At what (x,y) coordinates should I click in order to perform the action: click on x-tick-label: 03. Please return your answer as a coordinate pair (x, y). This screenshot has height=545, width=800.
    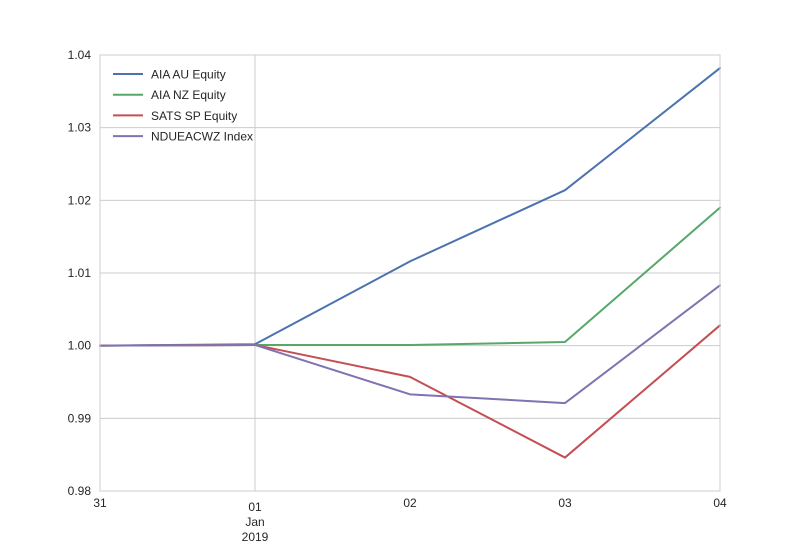
    Looking at the image, I should click on (565, 503).